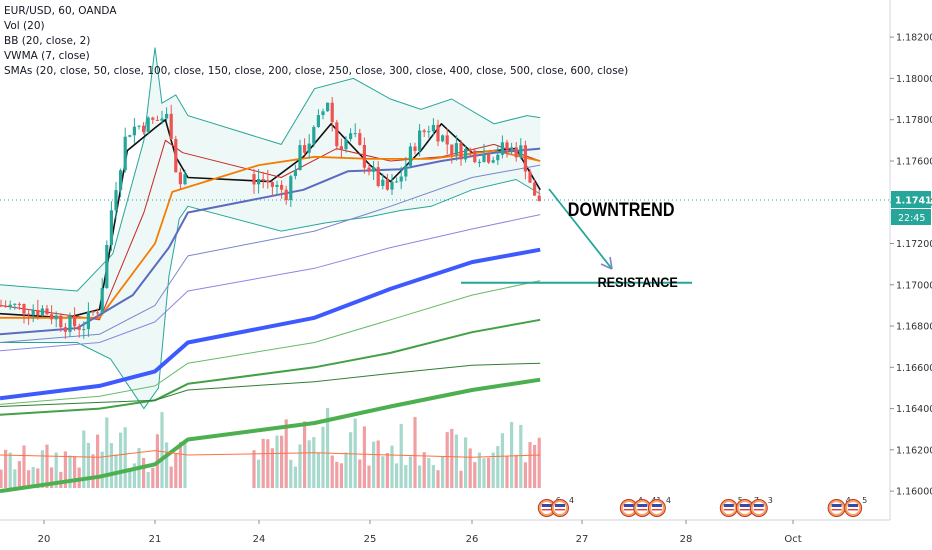 This screenshot has height=550, width=932. What do you see at coordinates (747, 506) in the screenshot?
I see `calendar-event-icon: 7` at bounding box center [747, 506].